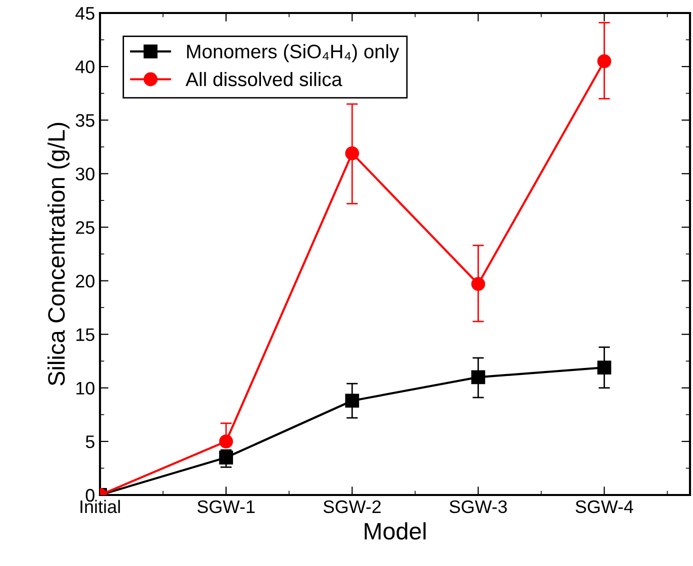 The height and width of the screenshot is (566, 693). What do you see at coordinates (395, 531) in the screenshot?
I see `x-axis-title: Model` at bounding box center [395, 531].